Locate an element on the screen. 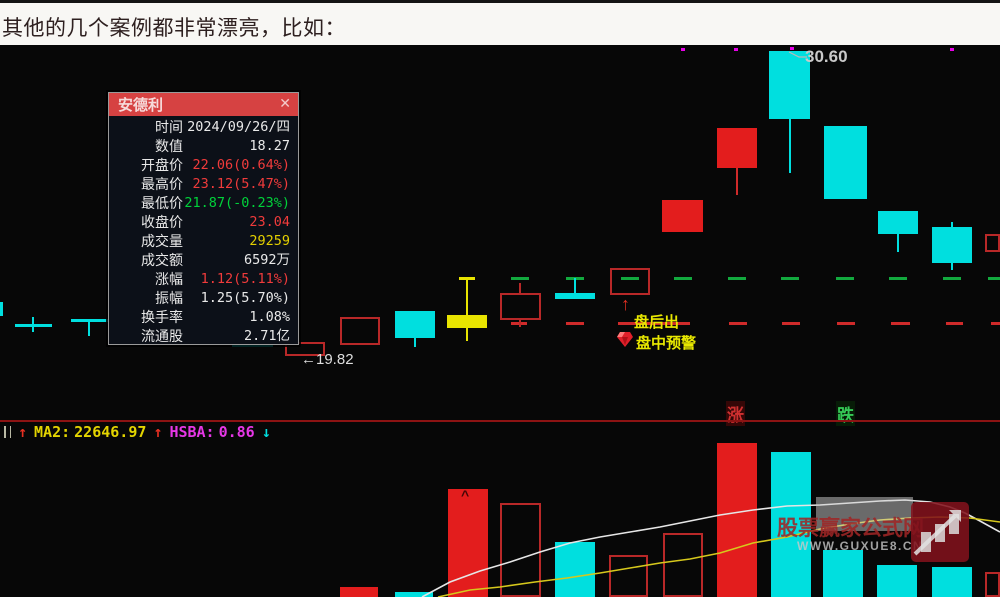 This screenshot has height=597, width=1000. high-price-label: 30.60 is located at coordinates (826, 56).